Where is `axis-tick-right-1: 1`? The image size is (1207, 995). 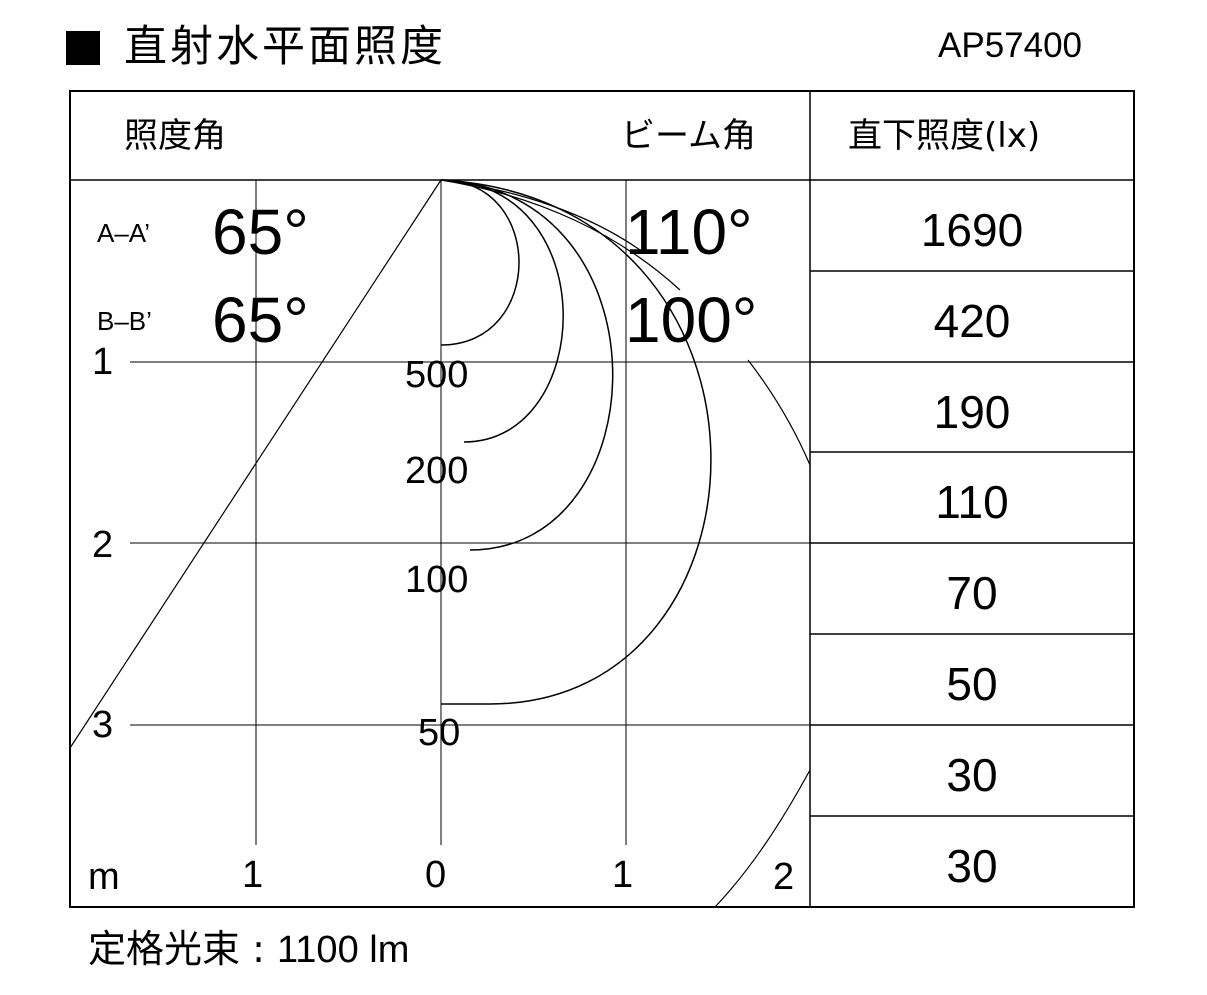 axis-tick-right-1: 1 is located at coordinates (623, 875).